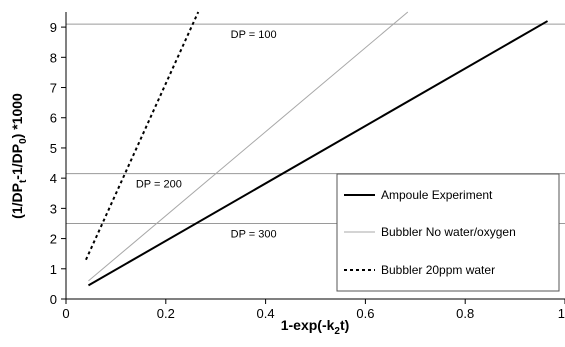  I want to click on reference-line-label: DP = 200, so click(159, 185).